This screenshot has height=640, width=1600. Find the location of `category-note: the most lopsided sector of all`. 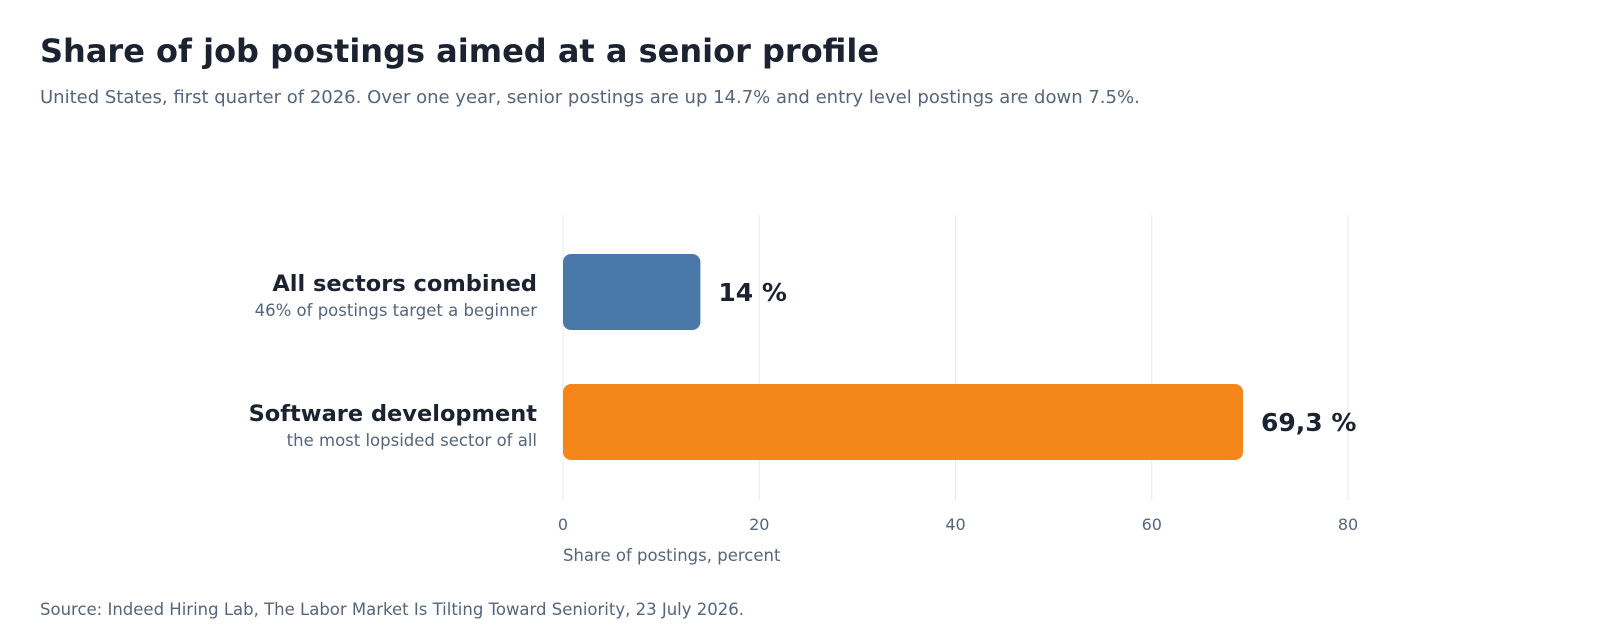

category-note: the most lopsided sector of all is located at coordinates (412, 440).